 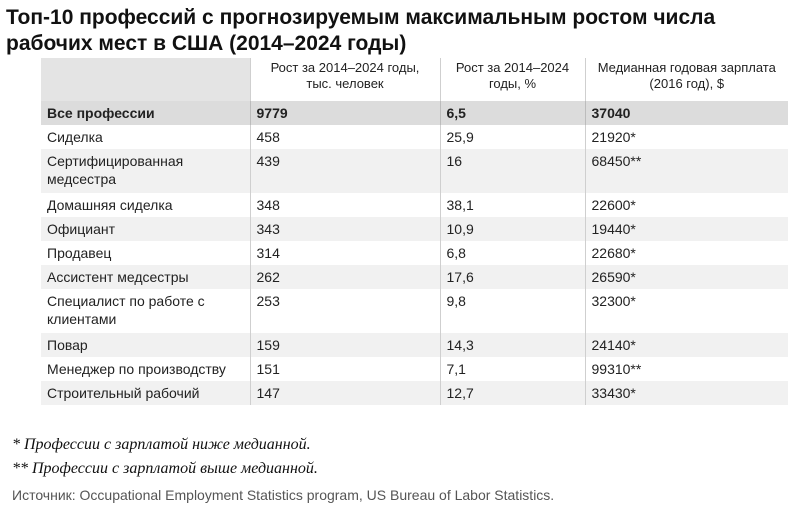 What do you see at coordinates (686, 345) in the screenshot?
I see `cell-median-salary: 24140*` at bounding box center [686, 345].